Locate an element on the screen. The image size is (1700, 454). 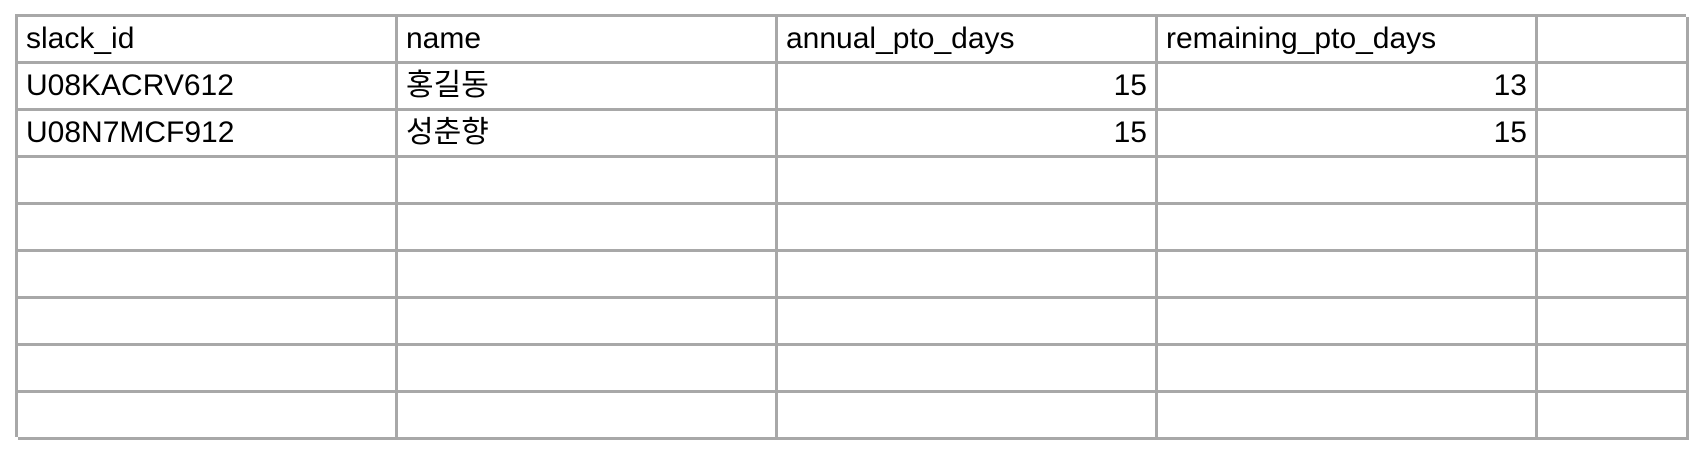
header-cell-annual-pto-days: annual_pto_days is located at coordinates (968, 40).